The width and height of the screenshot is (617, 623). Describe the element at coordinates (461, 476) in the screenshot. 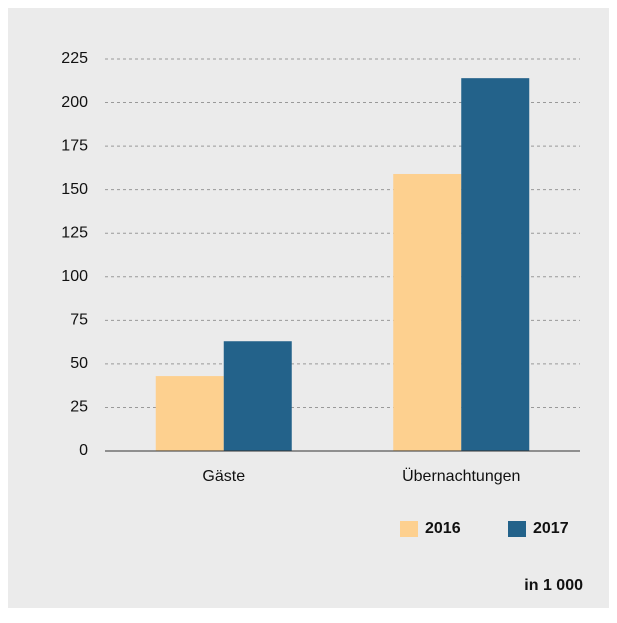

I see `x-tick-label: Übernachtungen` at that location.